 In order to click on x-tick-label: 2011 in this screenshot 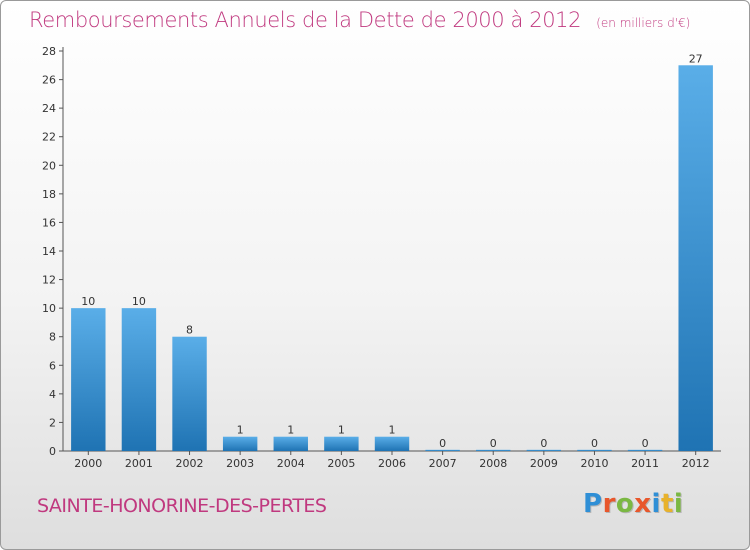, I will do `click(645, 463)`.